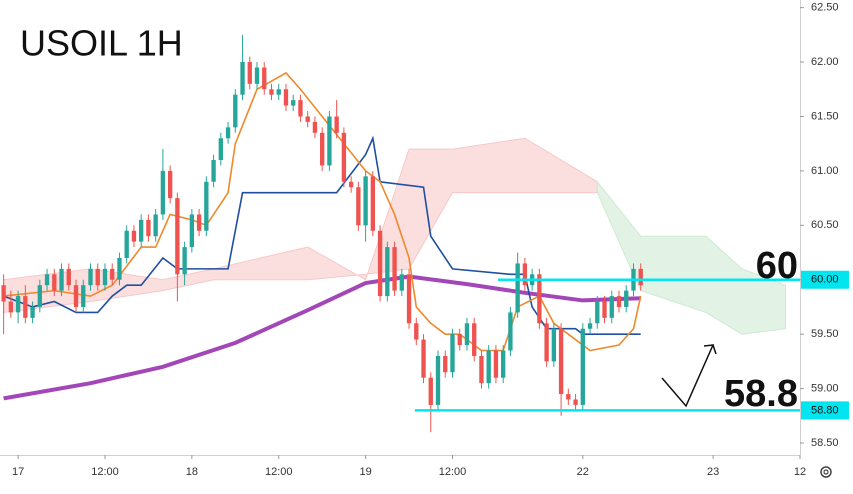 The image size is (853, 494). I want to click on y-tick-label: 58.50, so click(825, 443).